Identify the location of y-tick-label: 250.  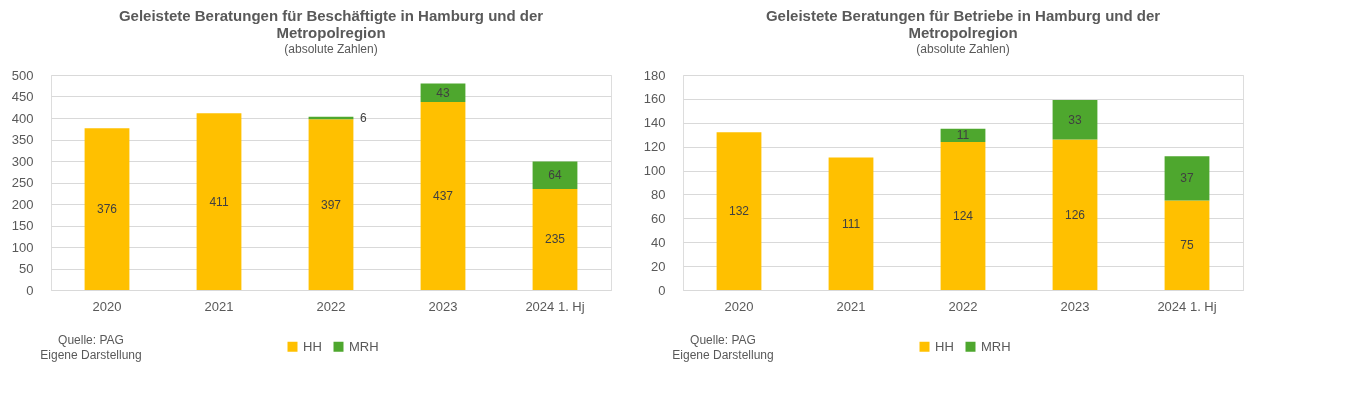
(22, 182).